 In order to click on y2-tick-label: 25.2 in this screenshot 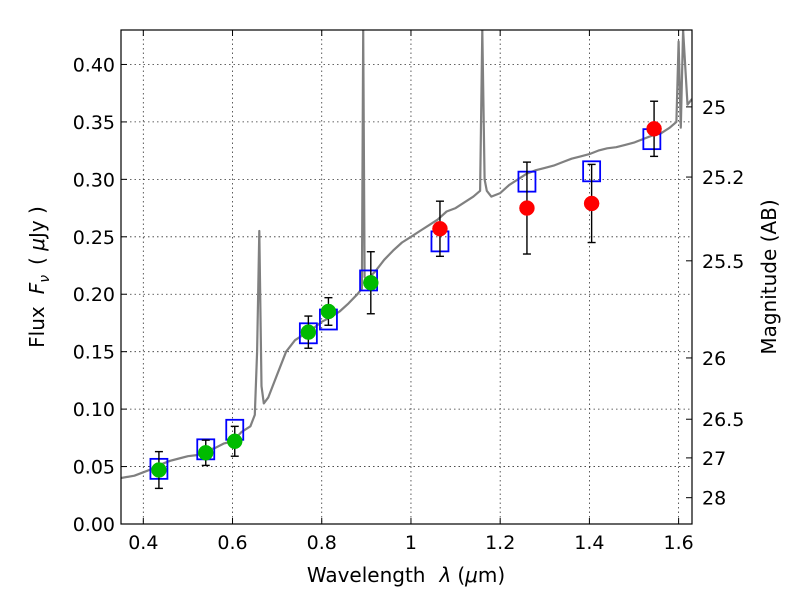, I will do `click(723, 178)`.